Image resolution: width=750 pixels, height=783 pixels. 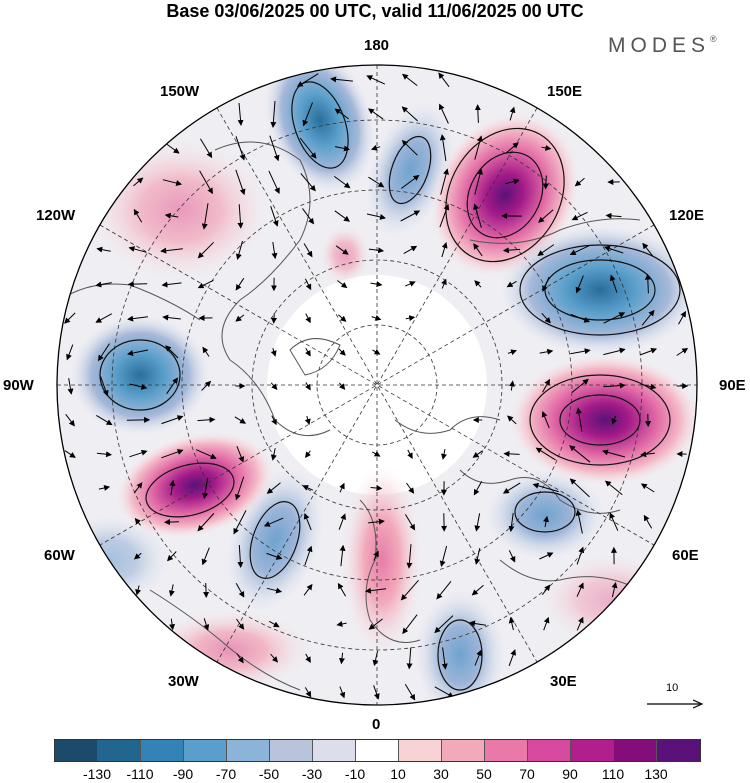 What do you see at coordinates (97, 774) in the screenshot?
I see `colorbar-tick-label: -130` at bounding box center [97, 774].